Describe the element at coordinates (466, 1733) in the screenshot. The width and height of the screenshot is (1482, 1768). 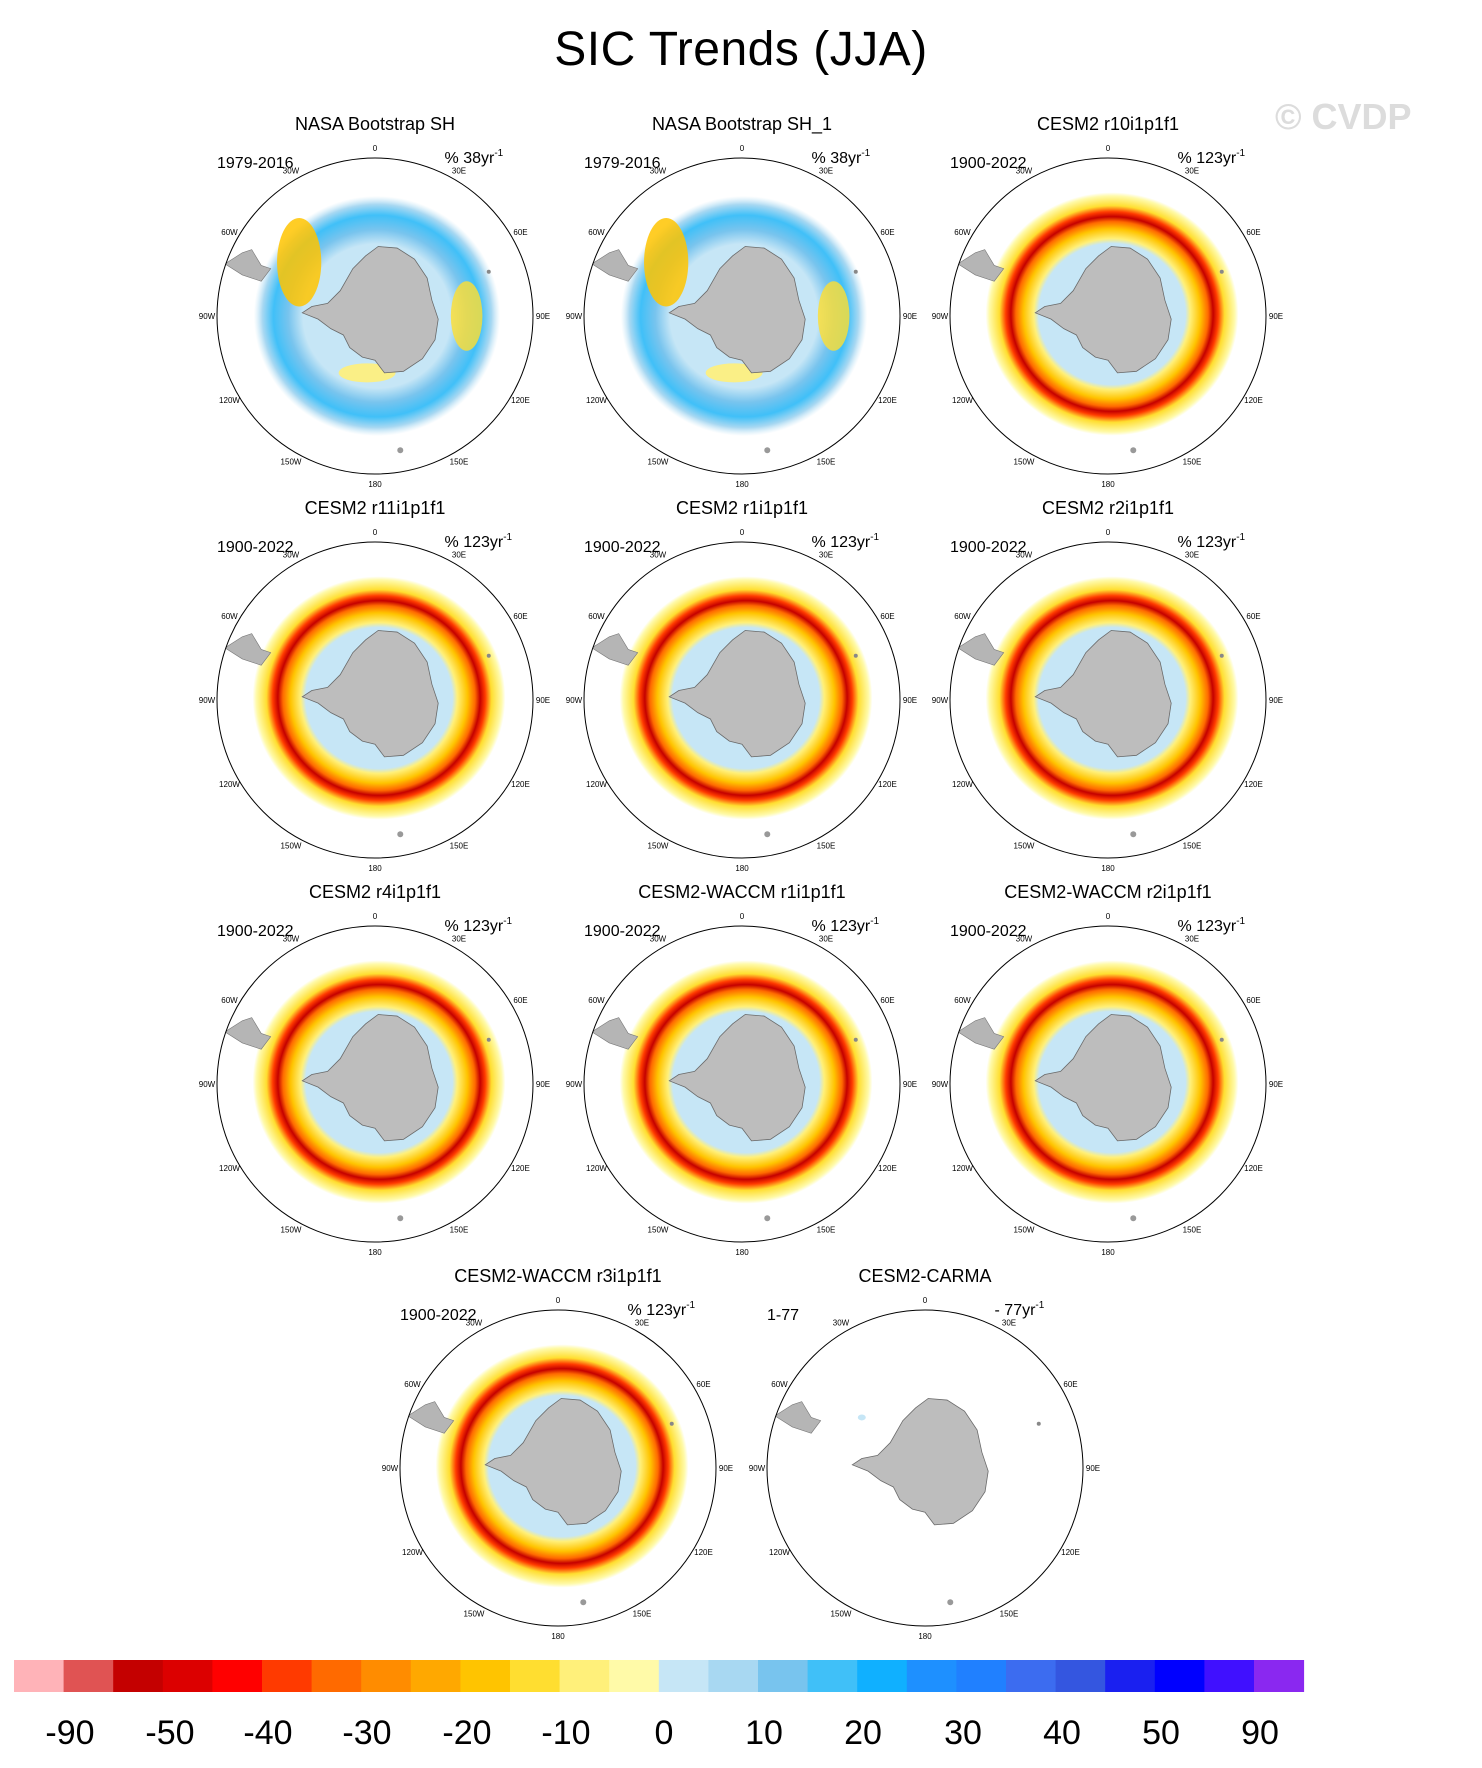
I see `colorbar-label: -20` at that location.